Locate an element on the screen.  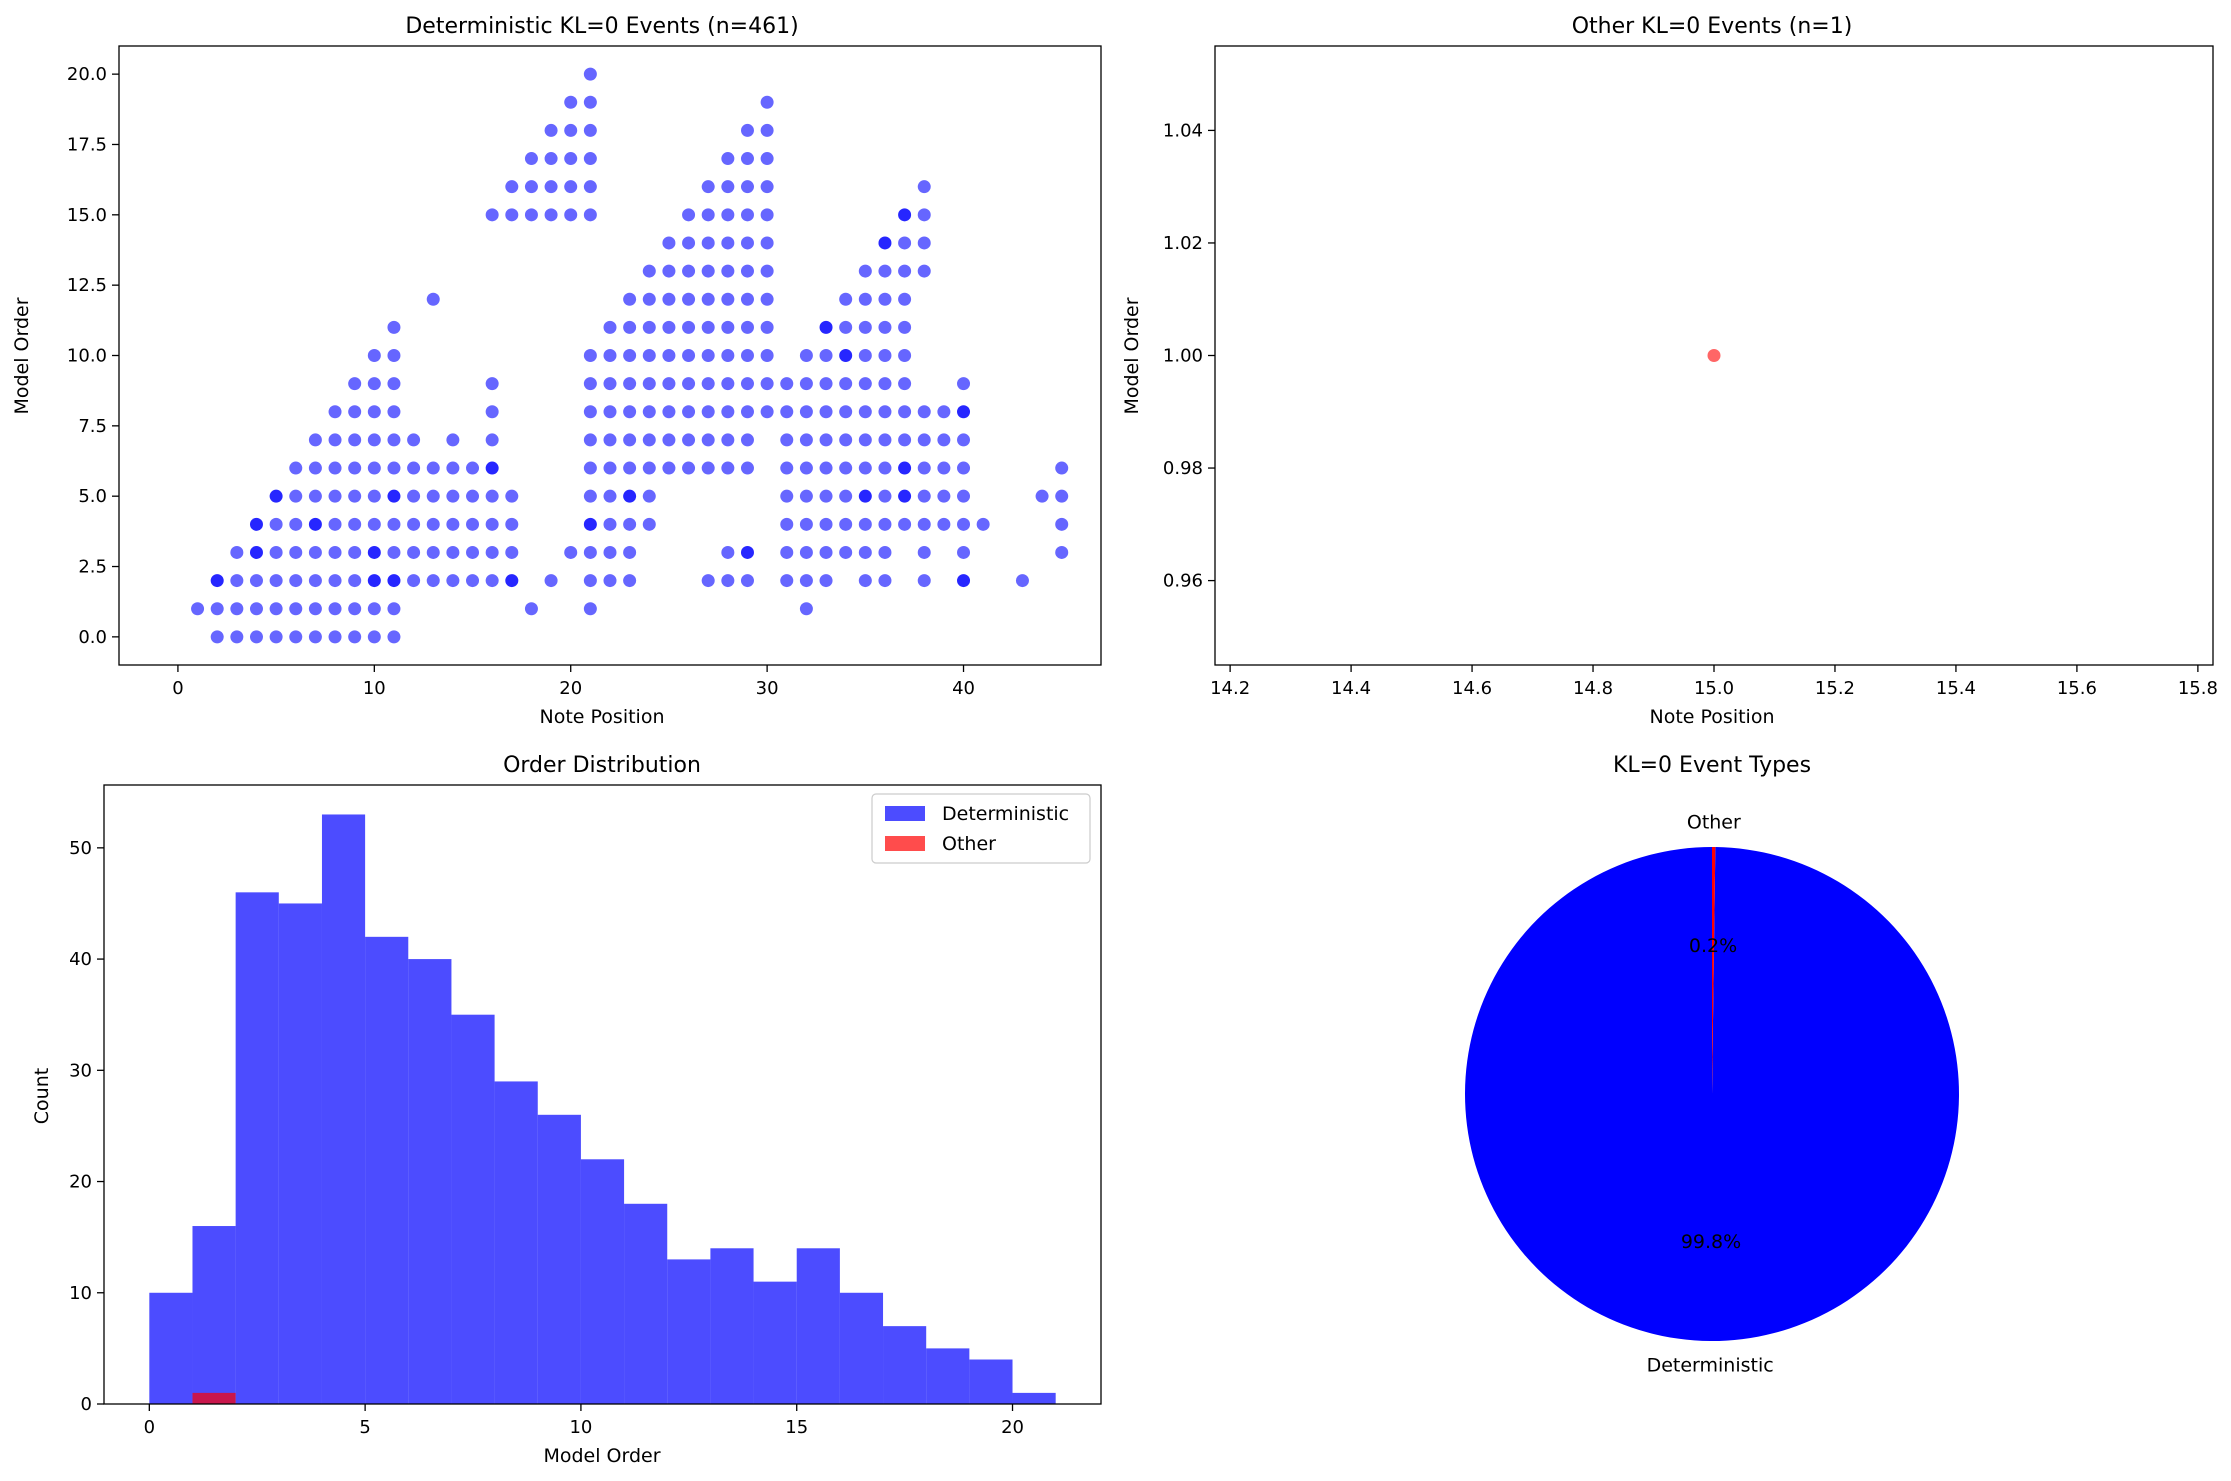
pie-percent-other: 0.2% is located at coordinates (1713, 946).